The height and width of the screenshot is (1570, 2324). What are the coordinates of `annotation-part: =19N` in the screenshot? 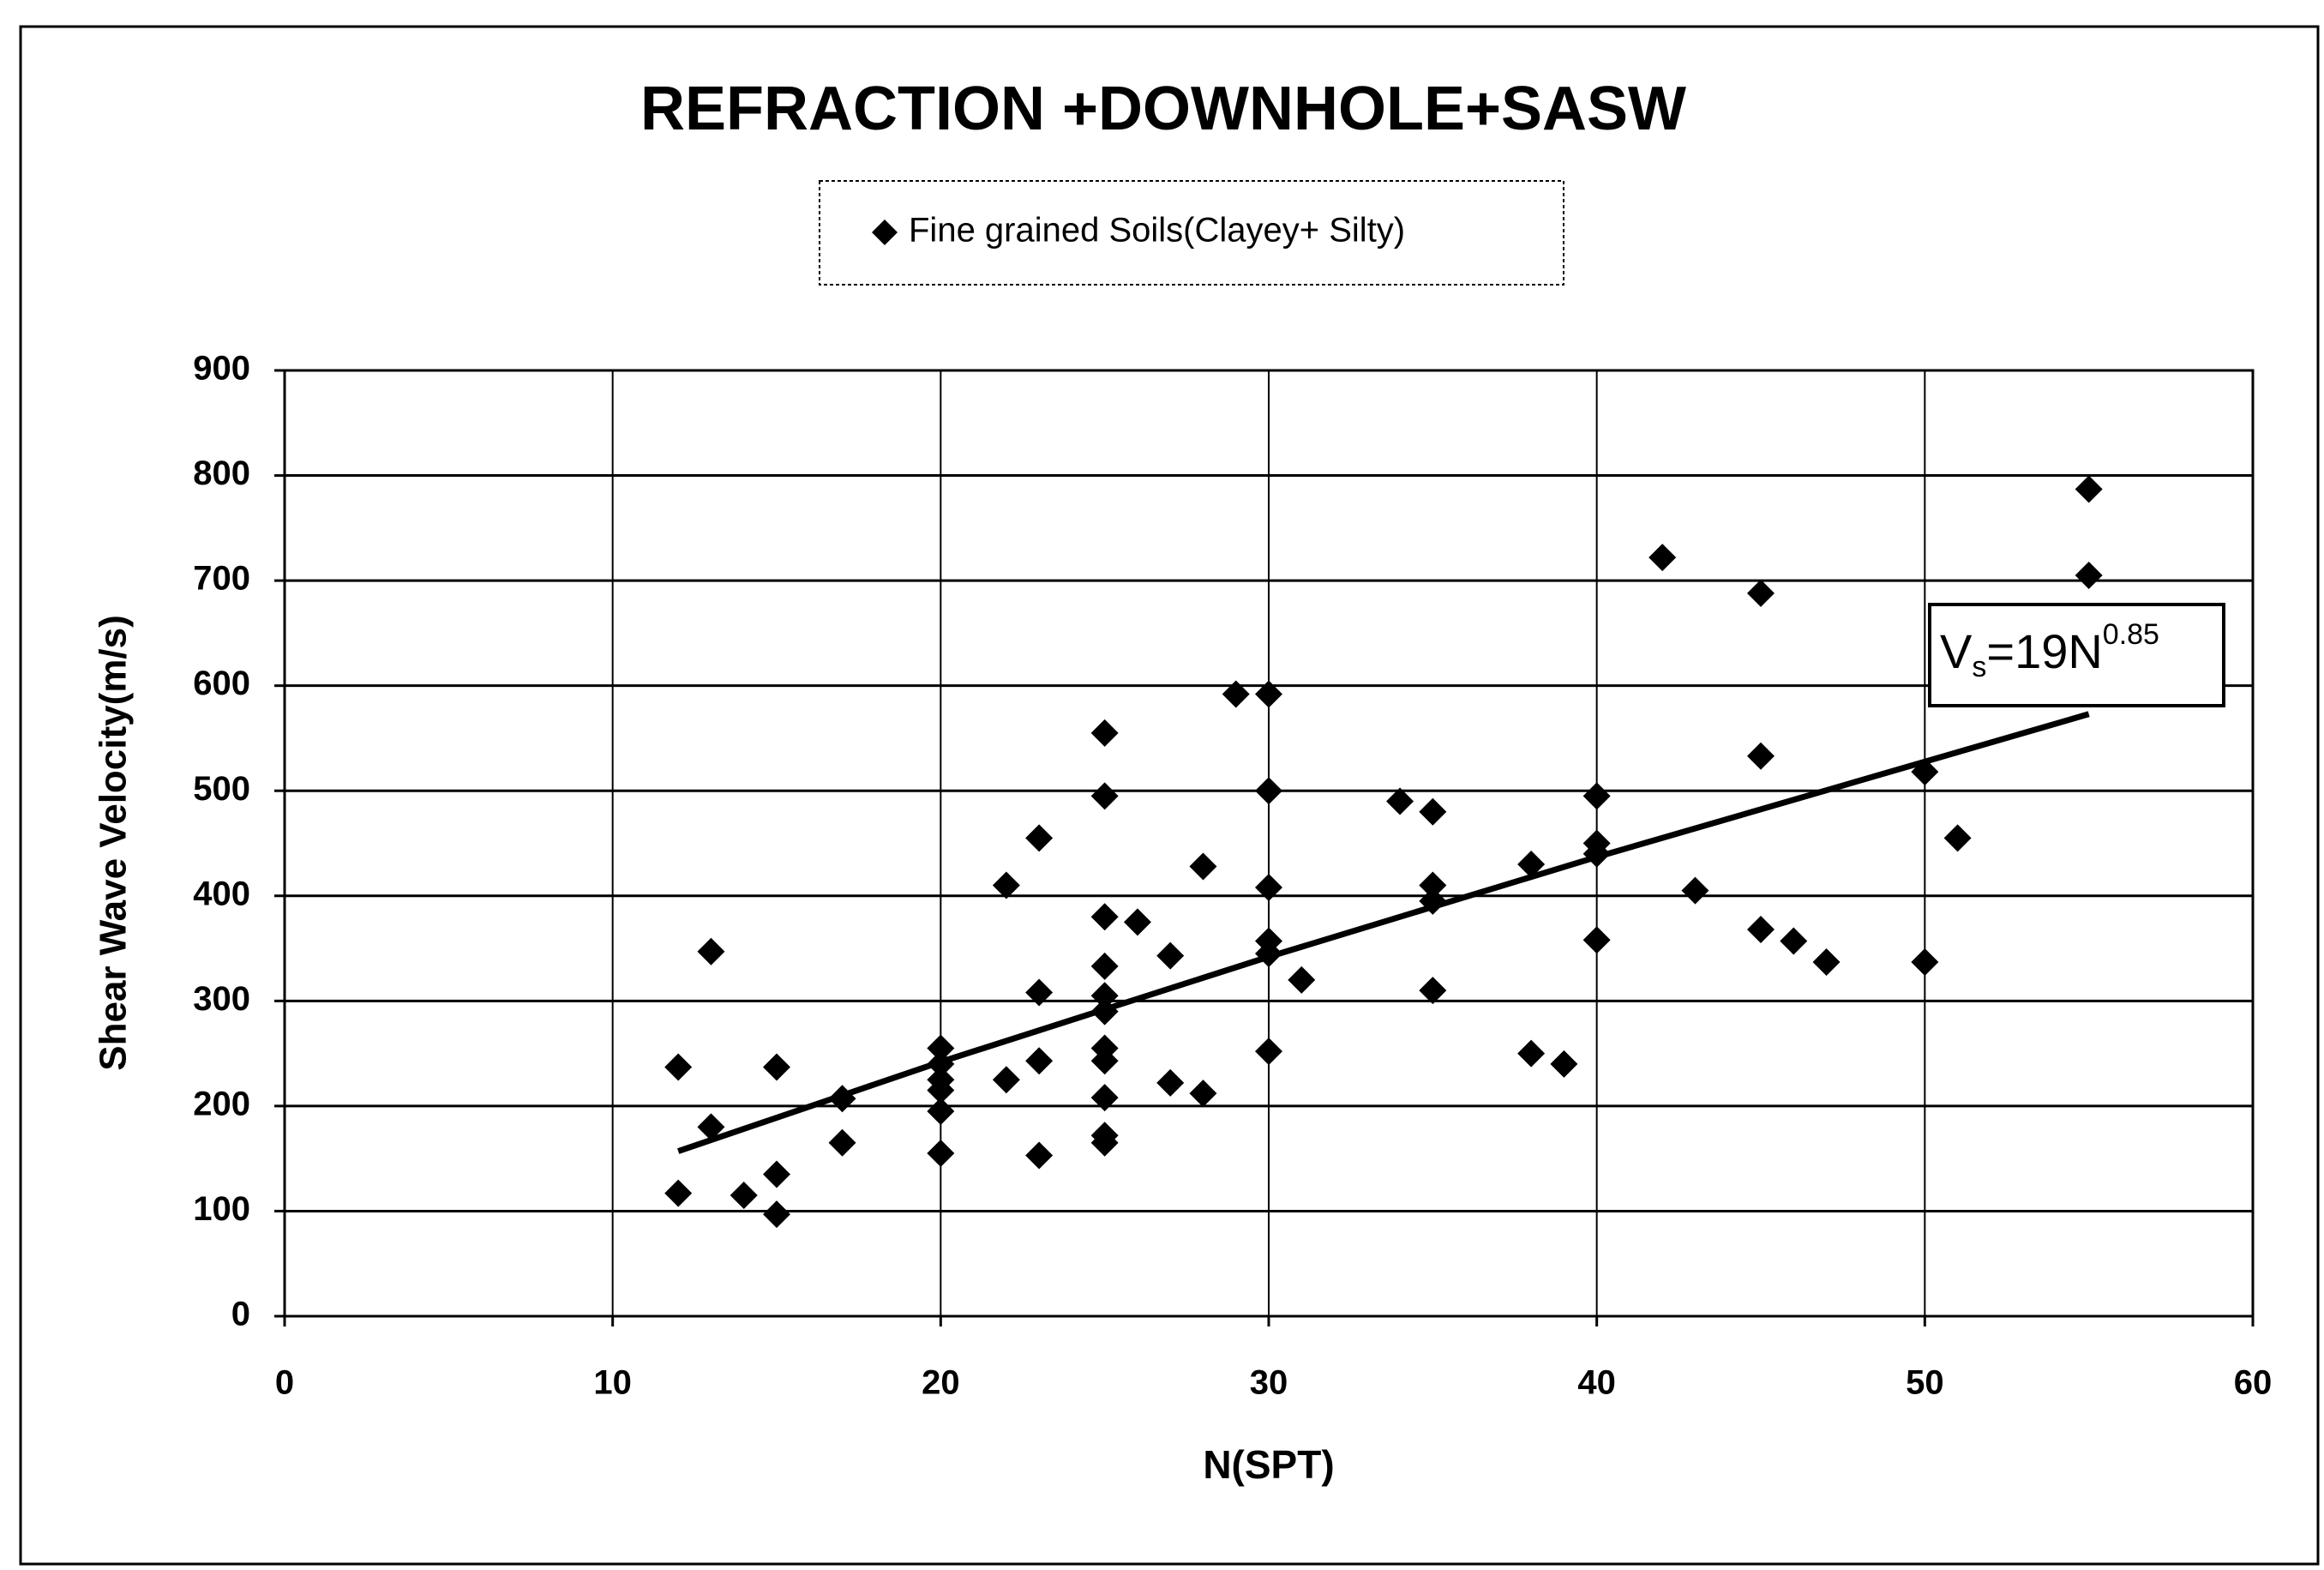 It's located at (2044, 651).